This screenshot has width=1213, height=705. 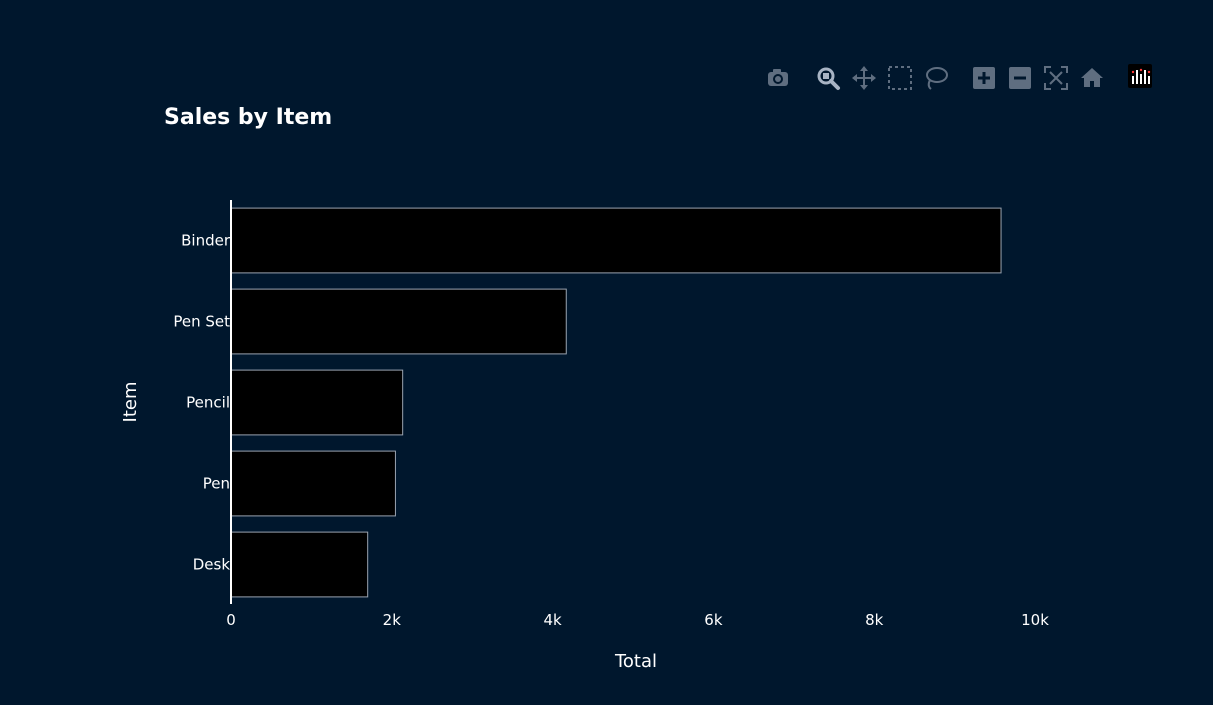 I want to click on y-tick-label: Binder, so click(x=206, y=241).